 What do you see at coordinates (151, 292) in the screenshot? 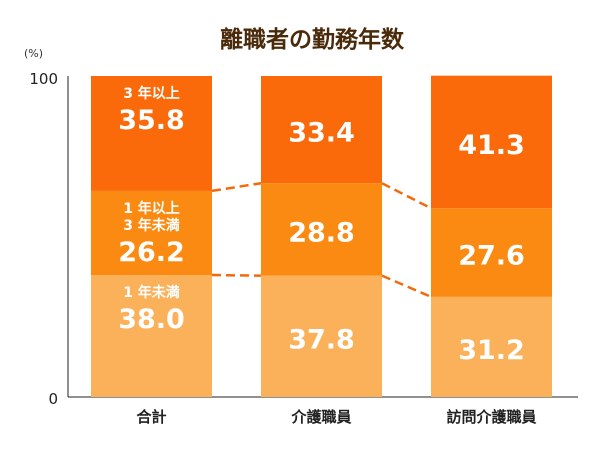
I see `legend-label-0-0: 1 年未満` at bounding box center [151, 292].